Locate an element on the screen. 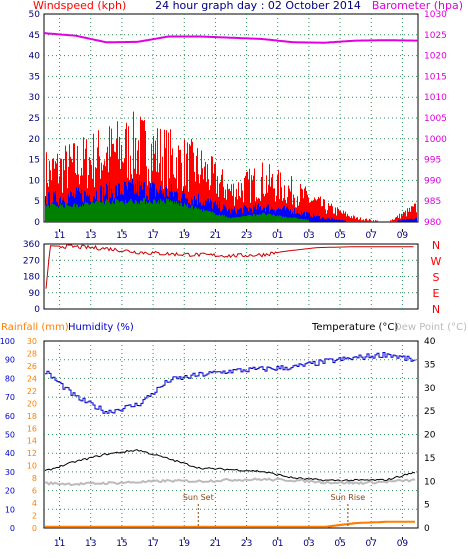  rainfall-tick-label: 28 is located at coordinates (32, 353).